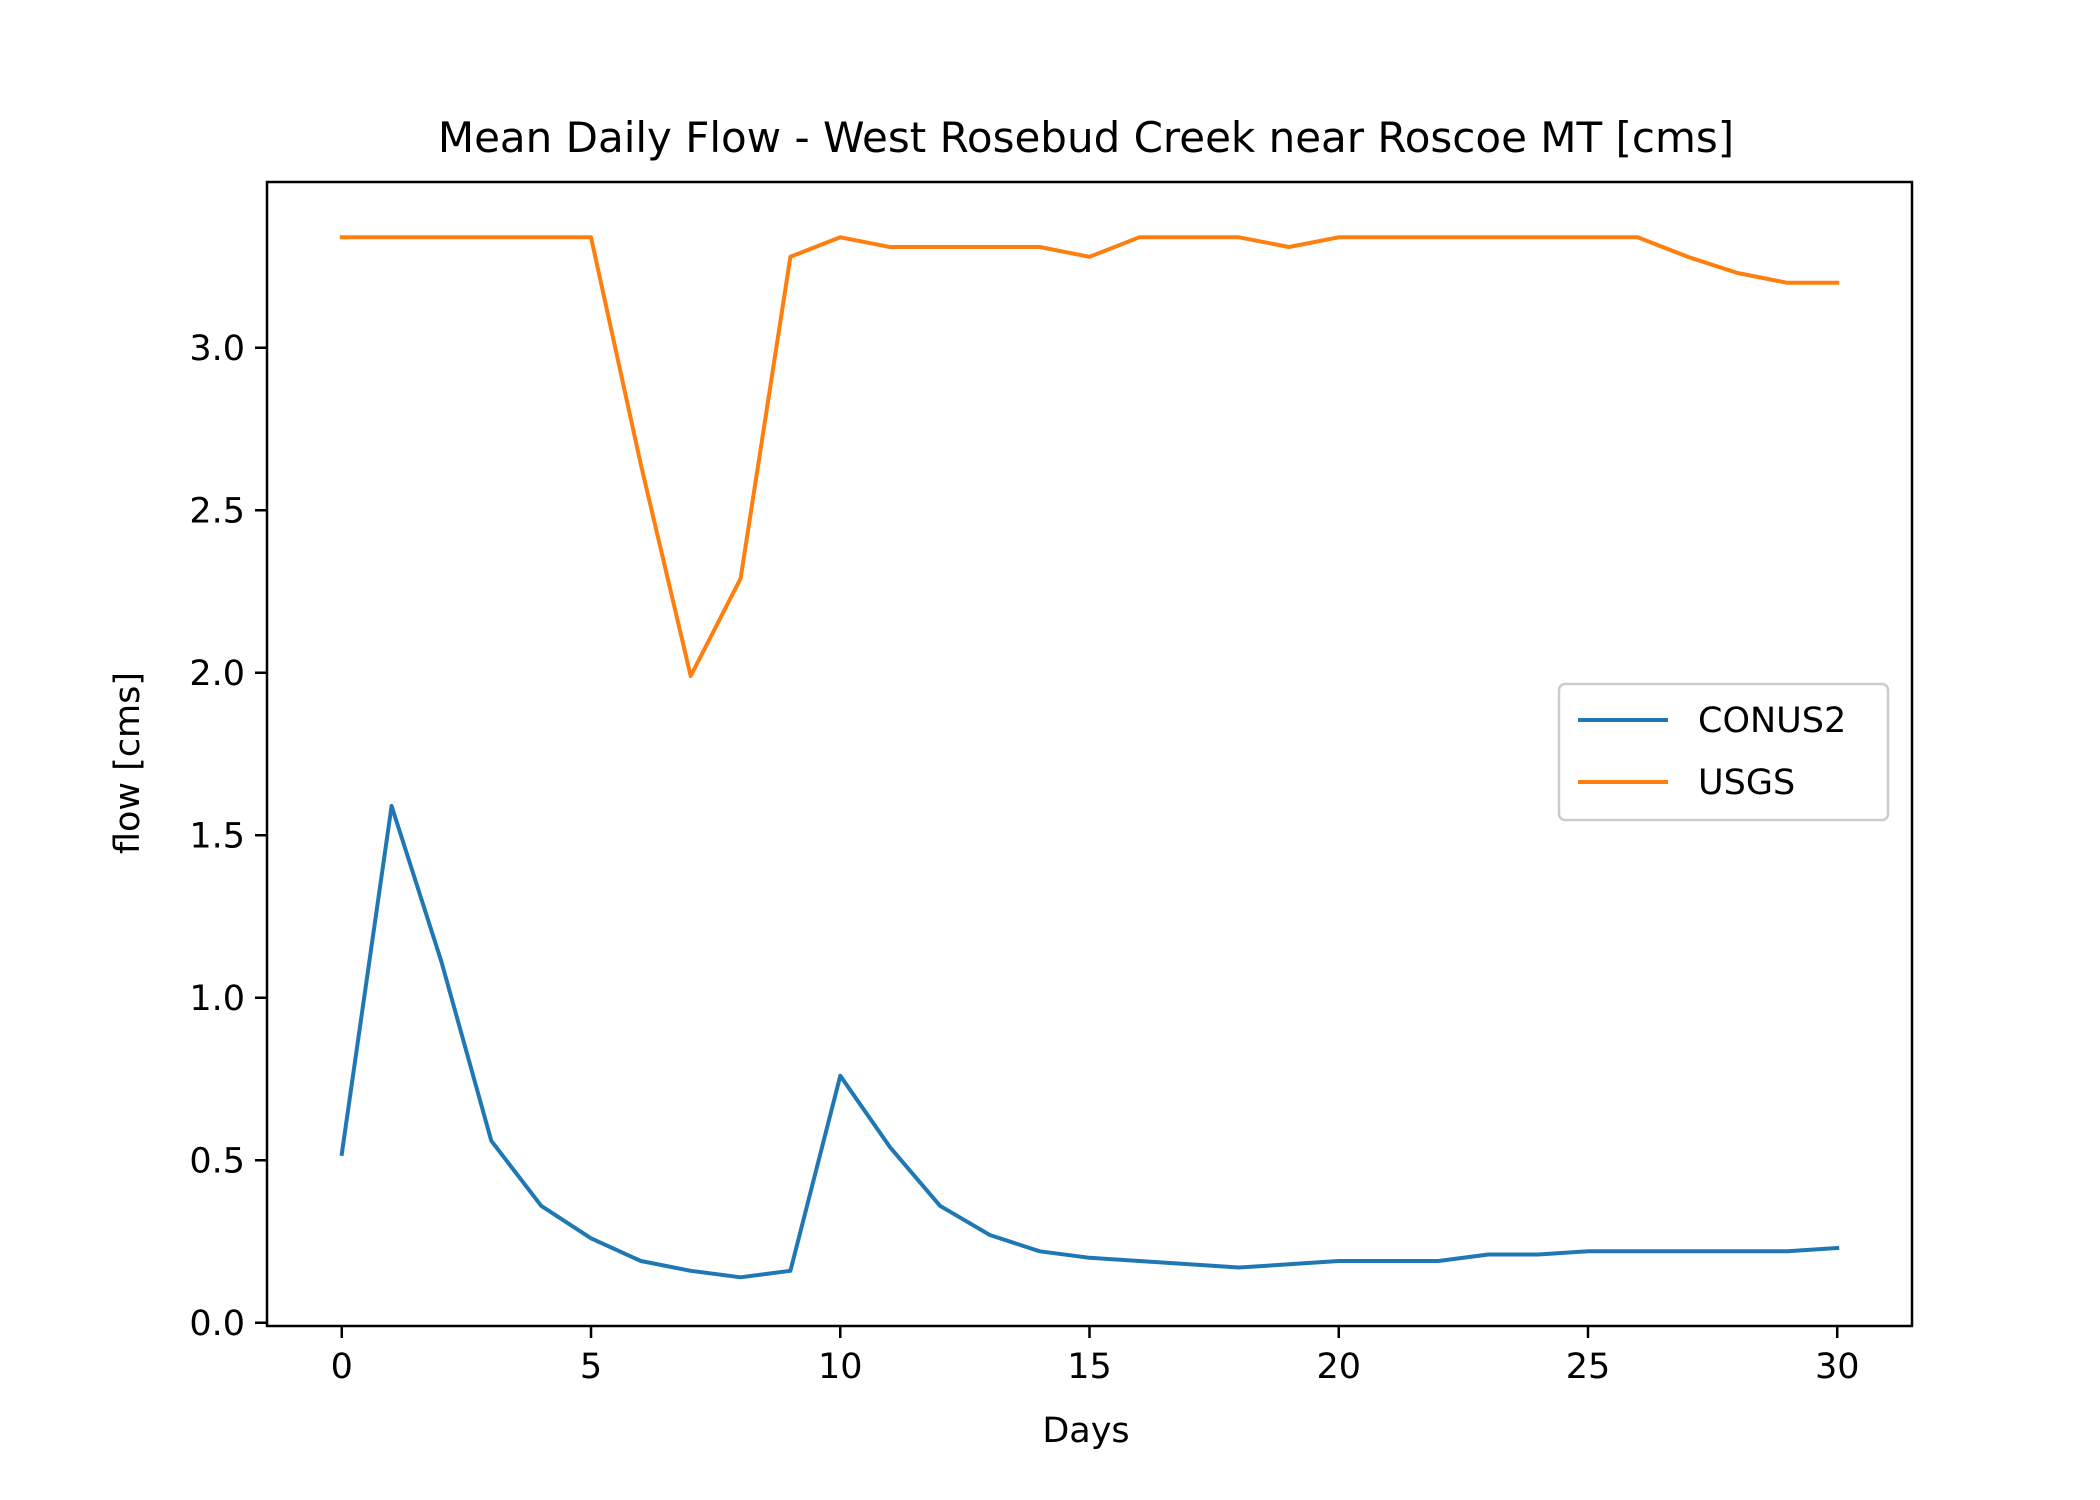  I want to click on x-axis: 0 5 10 15 20 25 30, so click(1095, 1356).